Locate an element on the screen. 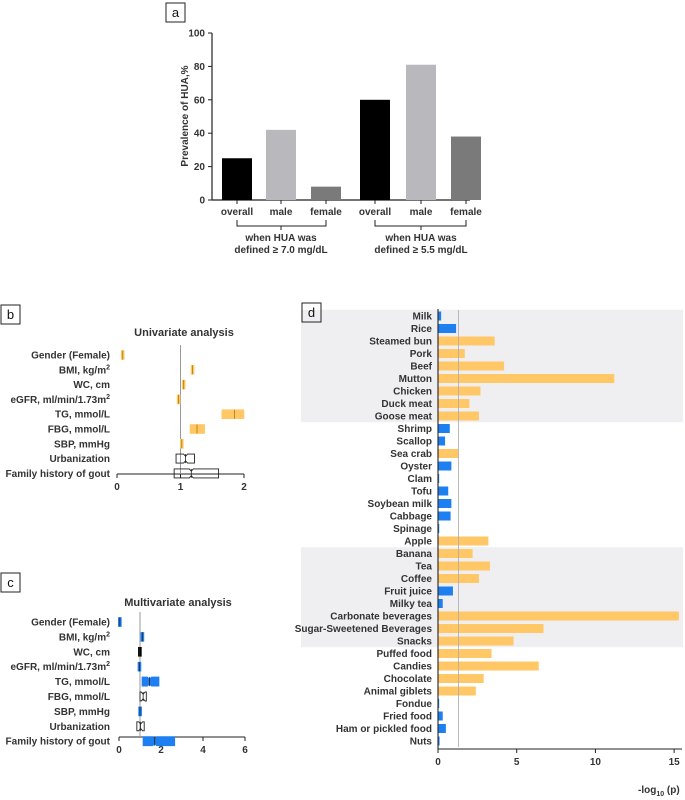  panel-d-row-label: Ham or pickled food is located at coordinates (384, 729).